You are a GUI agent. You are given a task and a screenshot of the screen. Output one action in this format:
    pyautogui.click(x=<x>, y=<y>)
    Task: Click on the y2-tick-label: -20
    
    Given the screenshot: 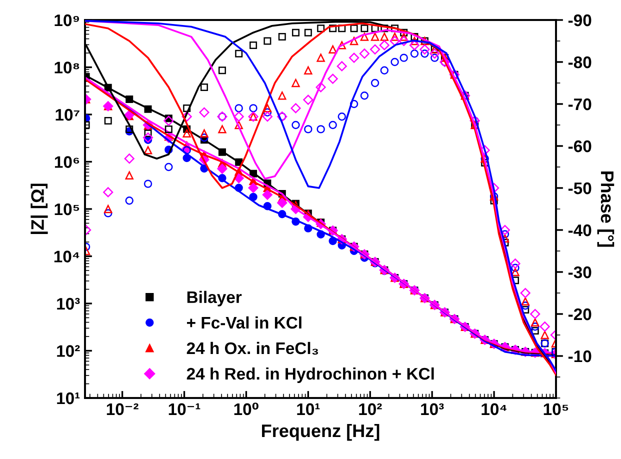 What is the action you would take?
    pyautogui.click(x=580, y=314)
    